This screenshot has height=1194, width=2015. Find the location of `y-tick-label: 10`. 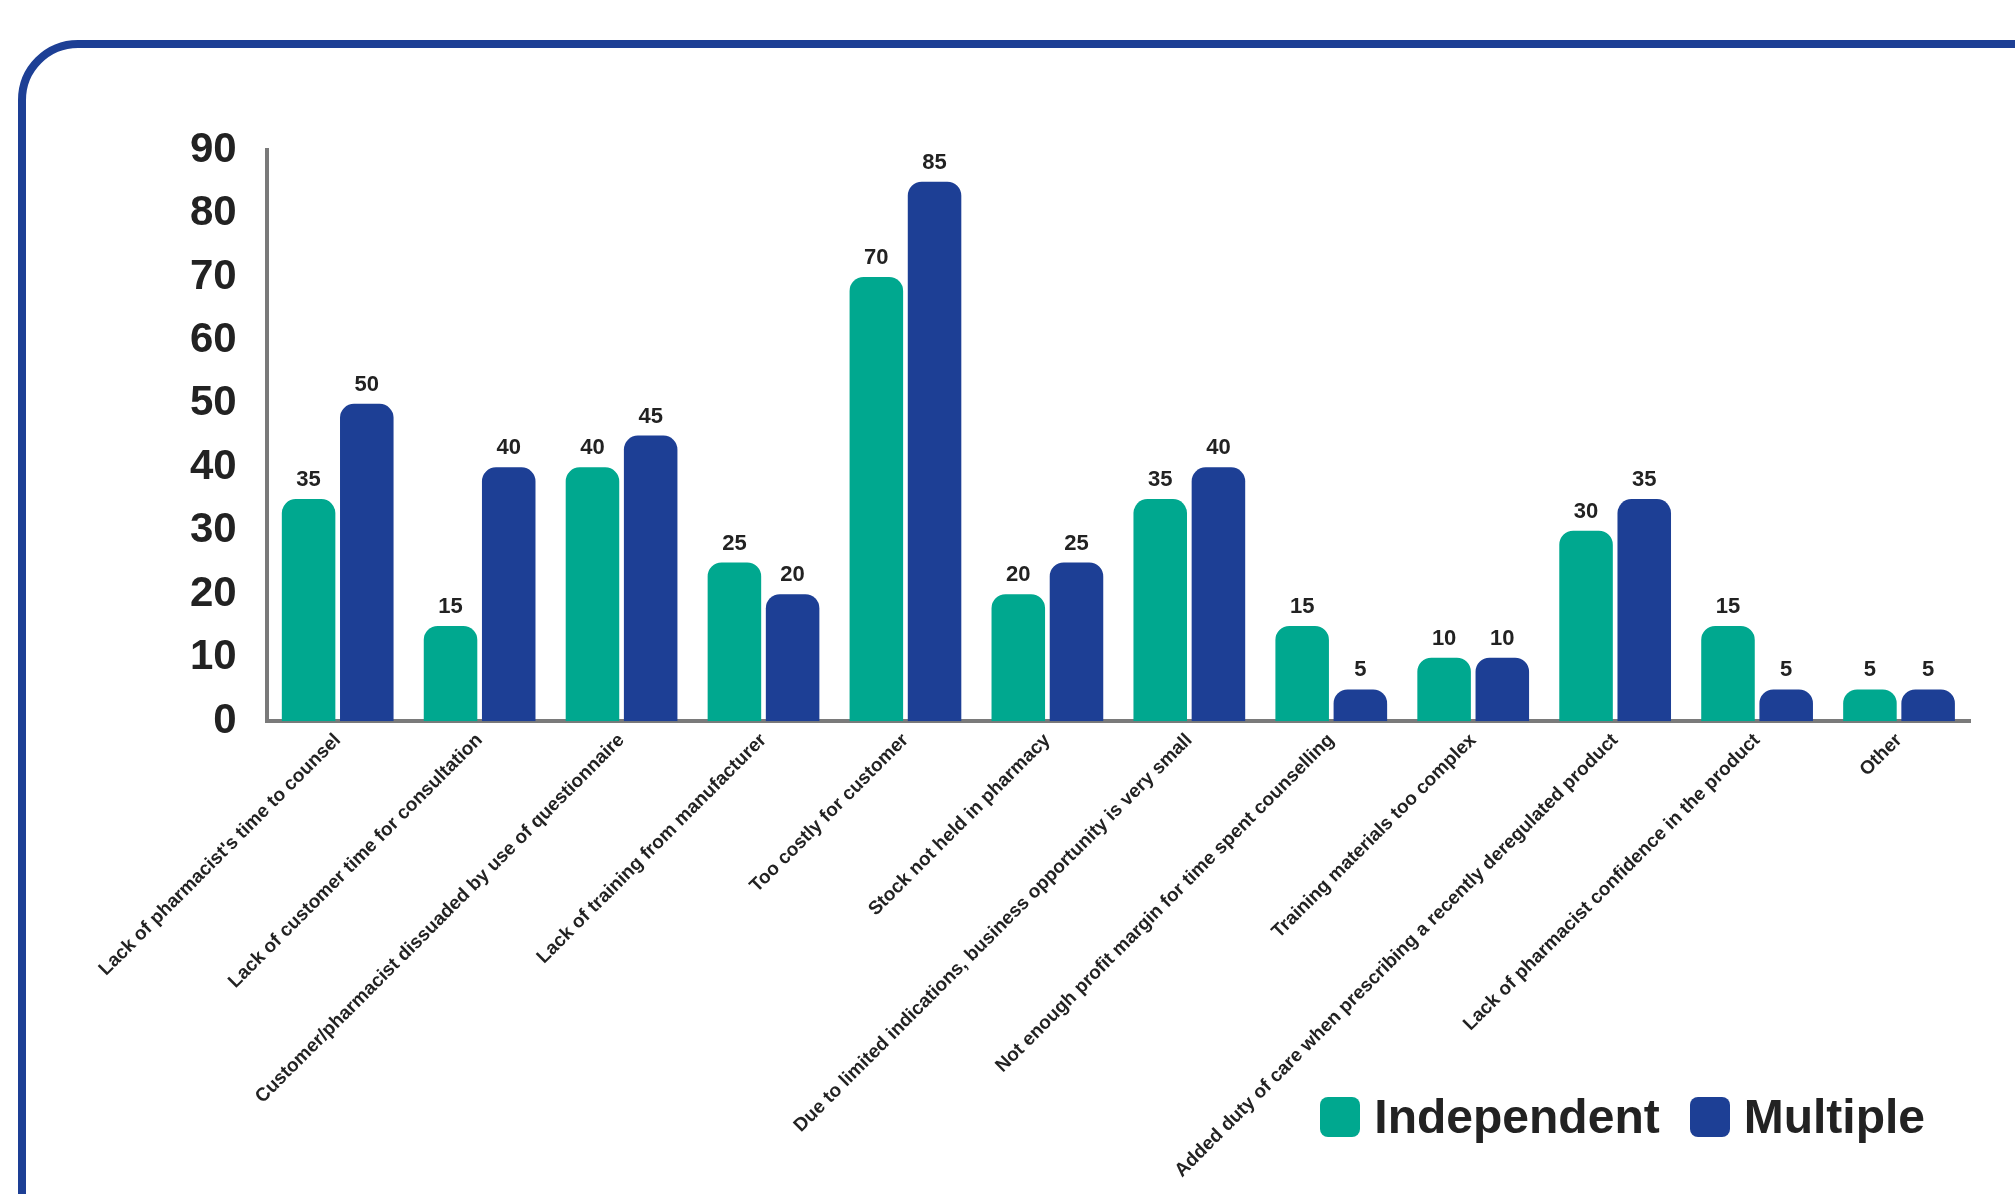

y-tick-label: 10 is located at coordinates (213, 655).